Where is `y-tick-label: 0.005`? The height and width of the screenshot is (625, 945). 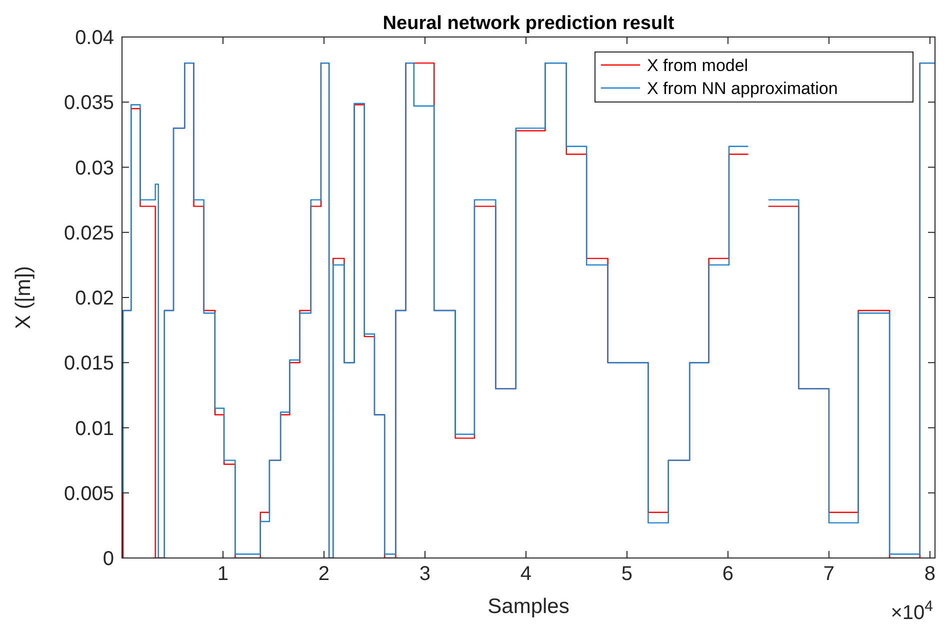 y-tick-label: 0.005 is located at coordinates (89, 493).